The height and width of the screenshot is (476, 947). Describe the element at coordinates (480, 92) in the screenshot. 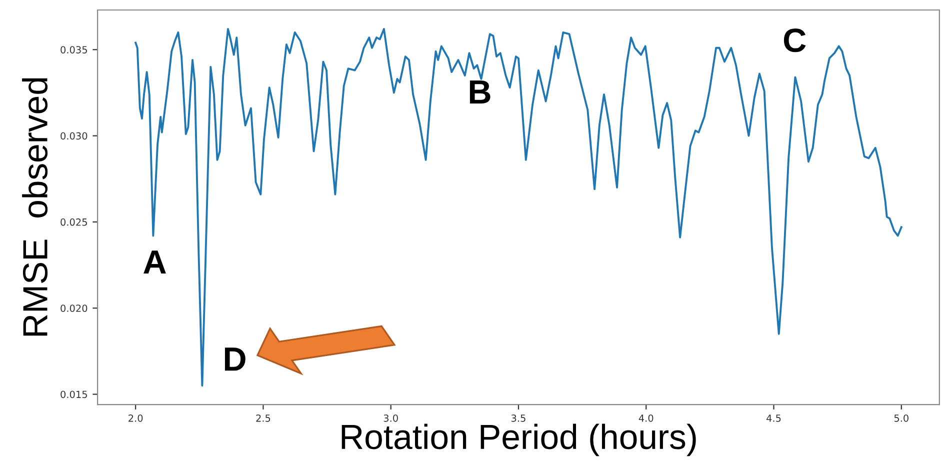

I see `annotation: B` at that location.